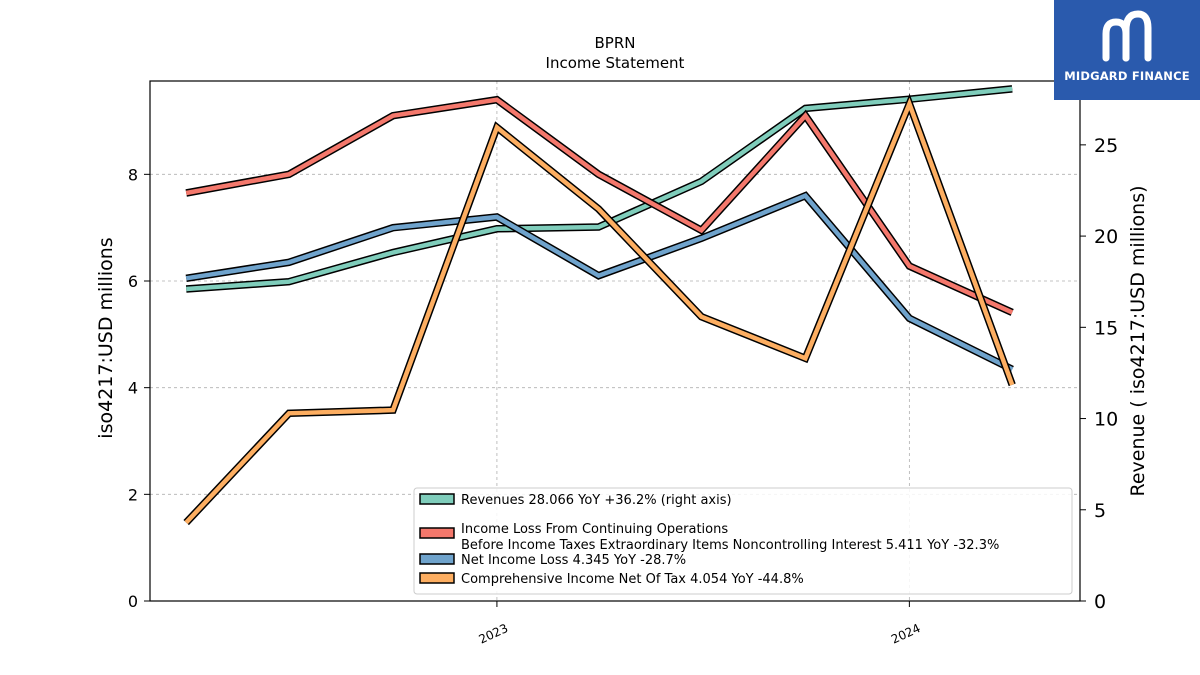 Image resolution: width=1200 pixels, height=675 pixels. Describe the element at coordinates (133, 388) in the screenshot. I see `left-tick-label: 4` at that location.